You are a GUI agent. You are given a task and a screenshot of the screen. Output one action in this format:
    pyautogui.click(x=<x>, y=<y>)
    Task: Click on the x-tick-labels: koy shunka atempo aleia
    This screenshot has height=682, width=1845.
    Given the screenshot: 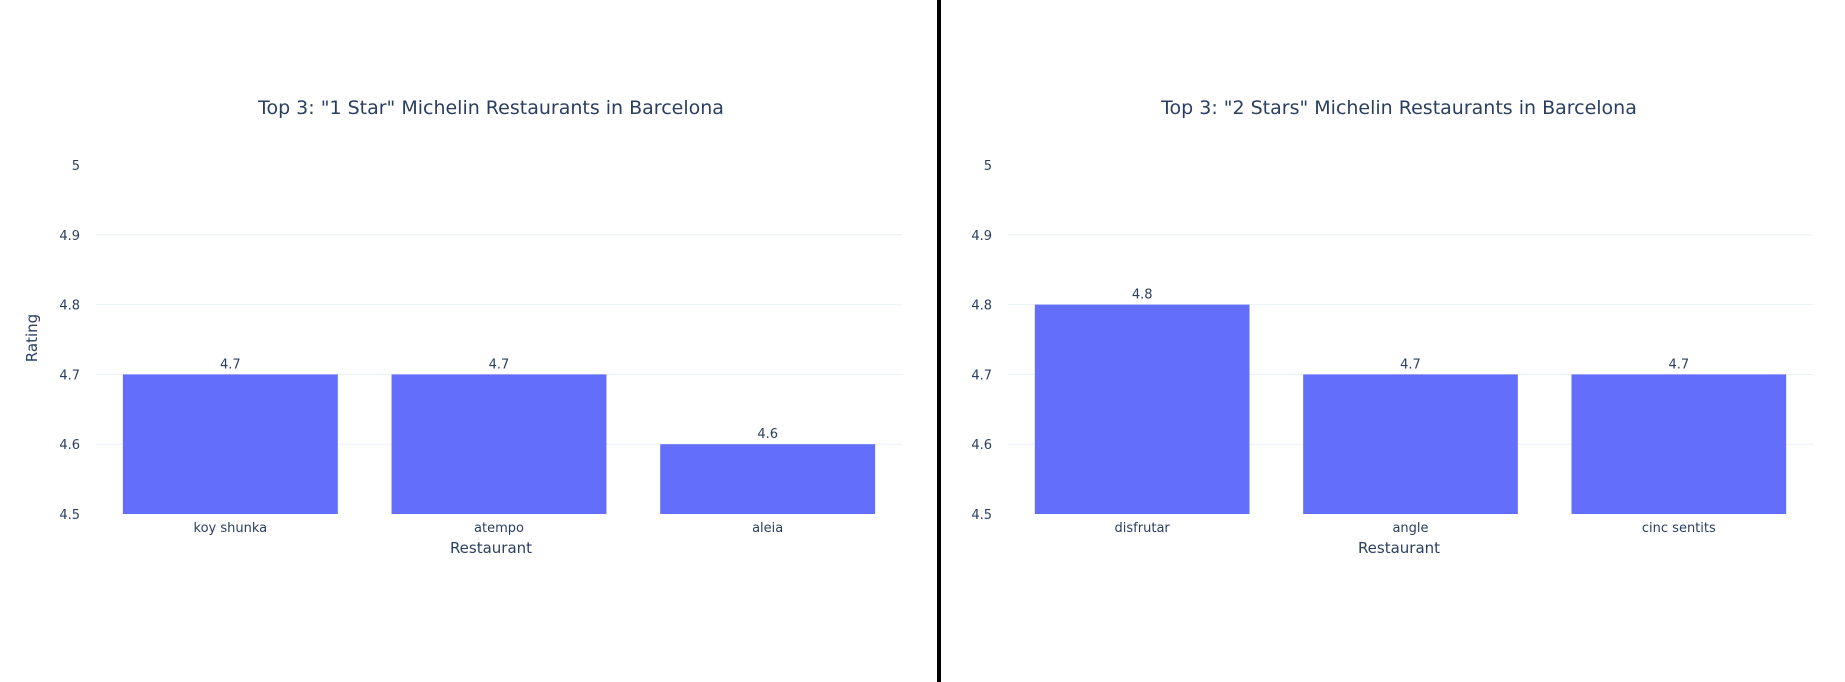 What is the action you would take?
    pyautogui.click(x=489, y=528)
    